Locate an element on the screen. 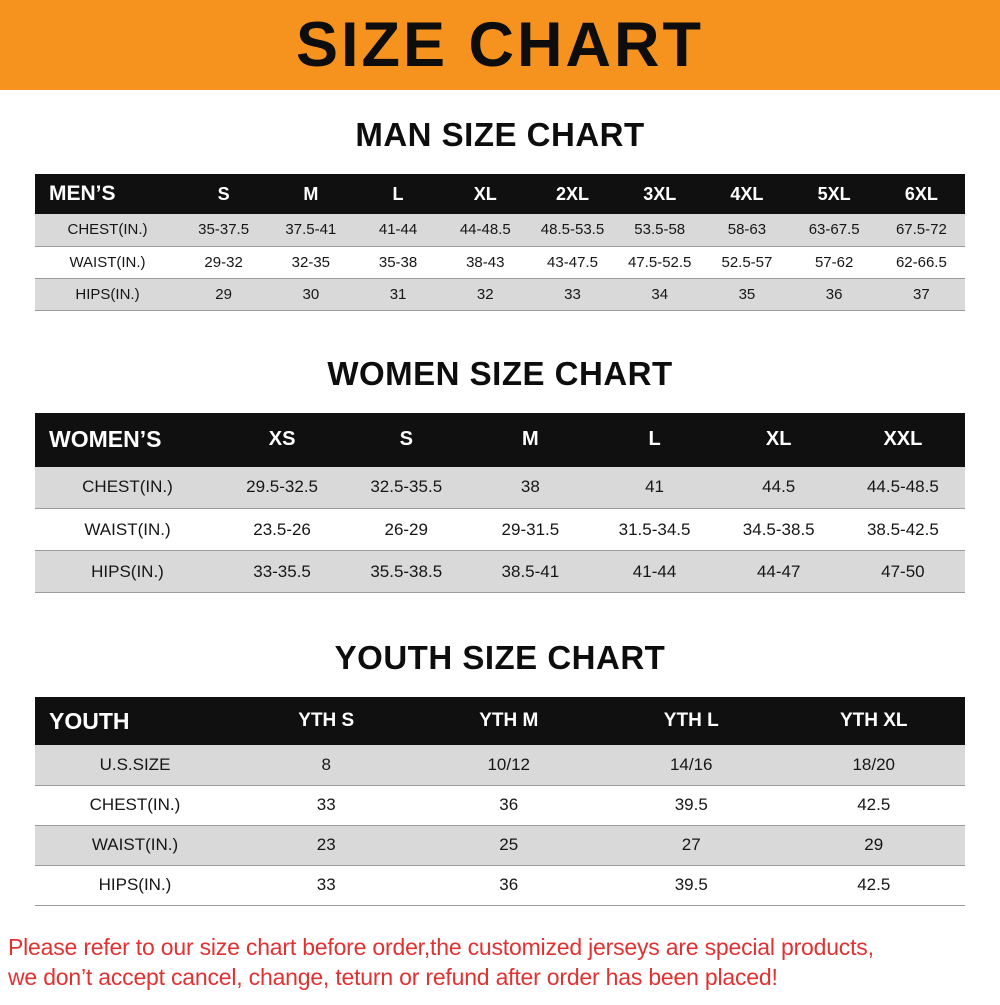 The width and height of the screenshot is (1000, 1005). size-value-cell: 25 is located at coordinates (509, 845).